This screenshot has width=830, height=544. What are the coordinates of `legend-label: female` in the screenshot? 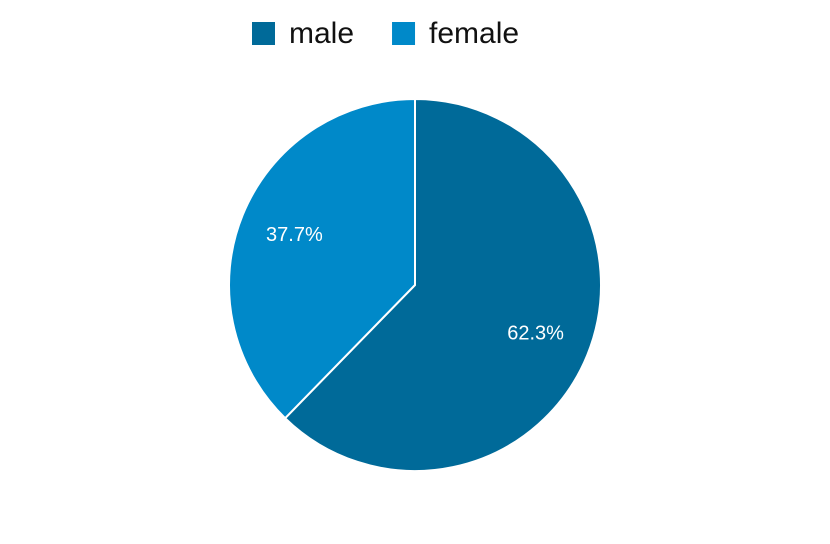 It's located at (474, 33).